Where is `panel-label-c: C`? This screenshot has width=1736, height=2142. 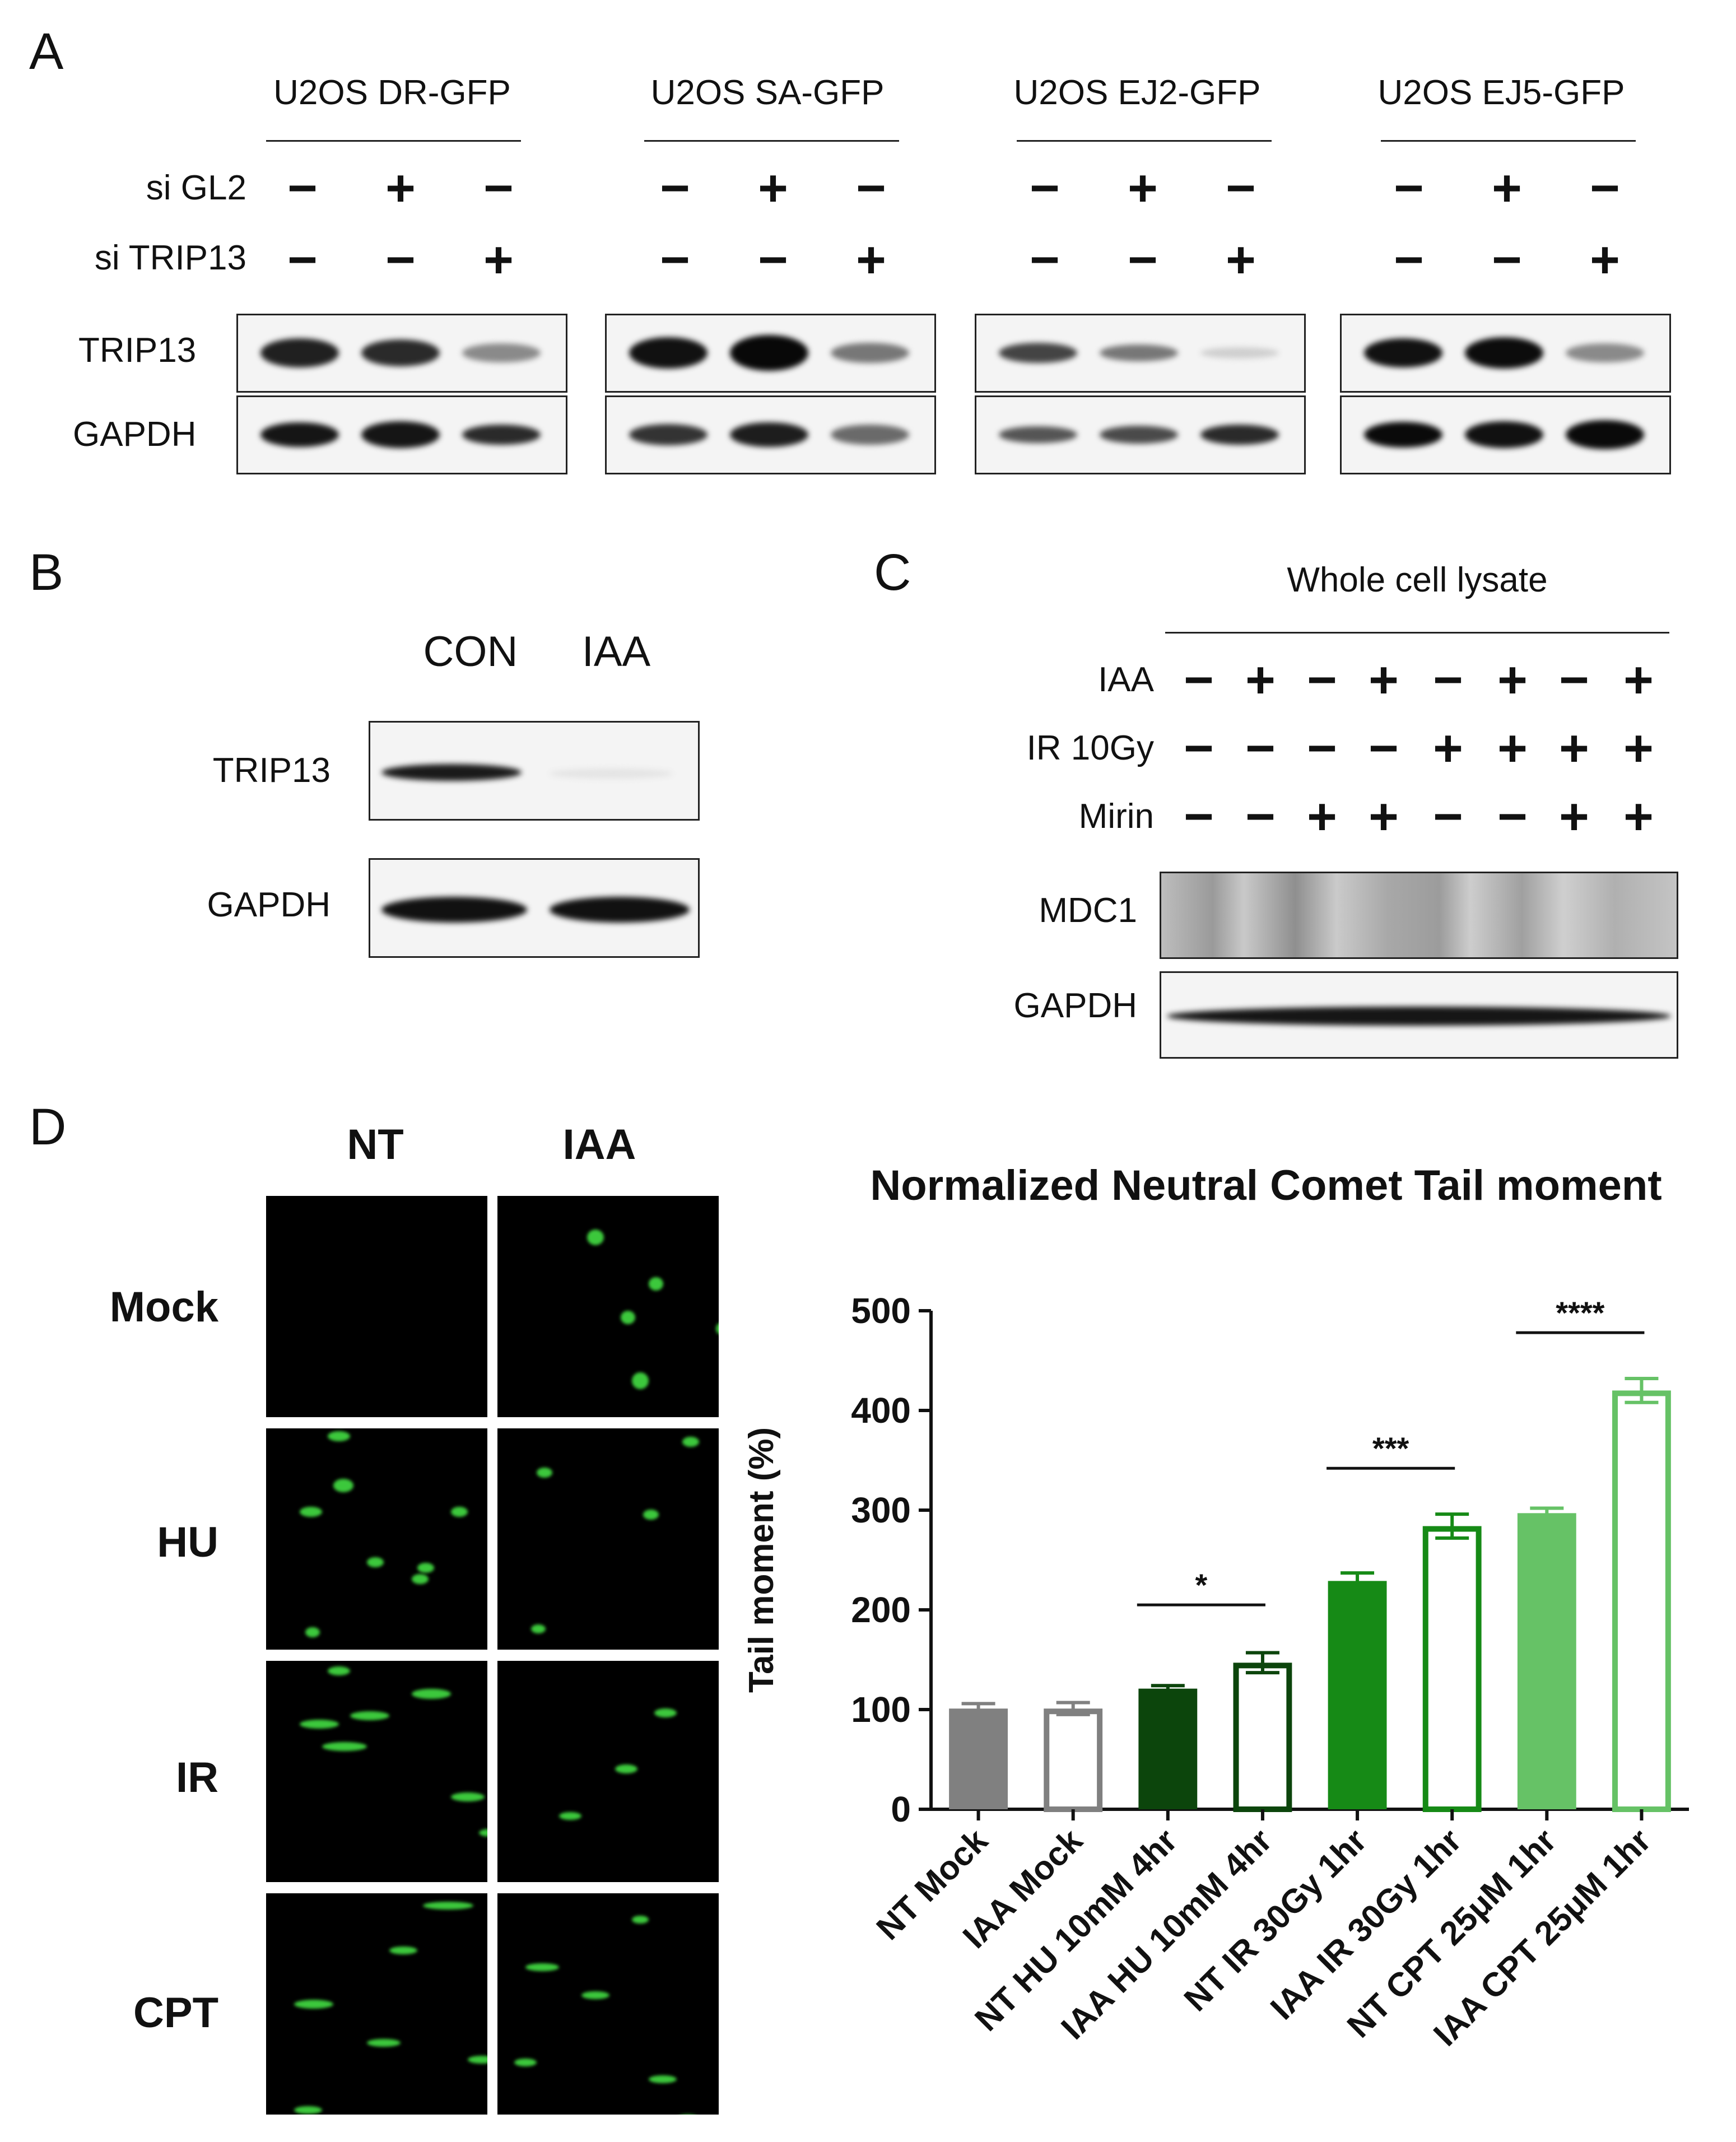
panel-label-c: C is located at coordinates (892, 572).